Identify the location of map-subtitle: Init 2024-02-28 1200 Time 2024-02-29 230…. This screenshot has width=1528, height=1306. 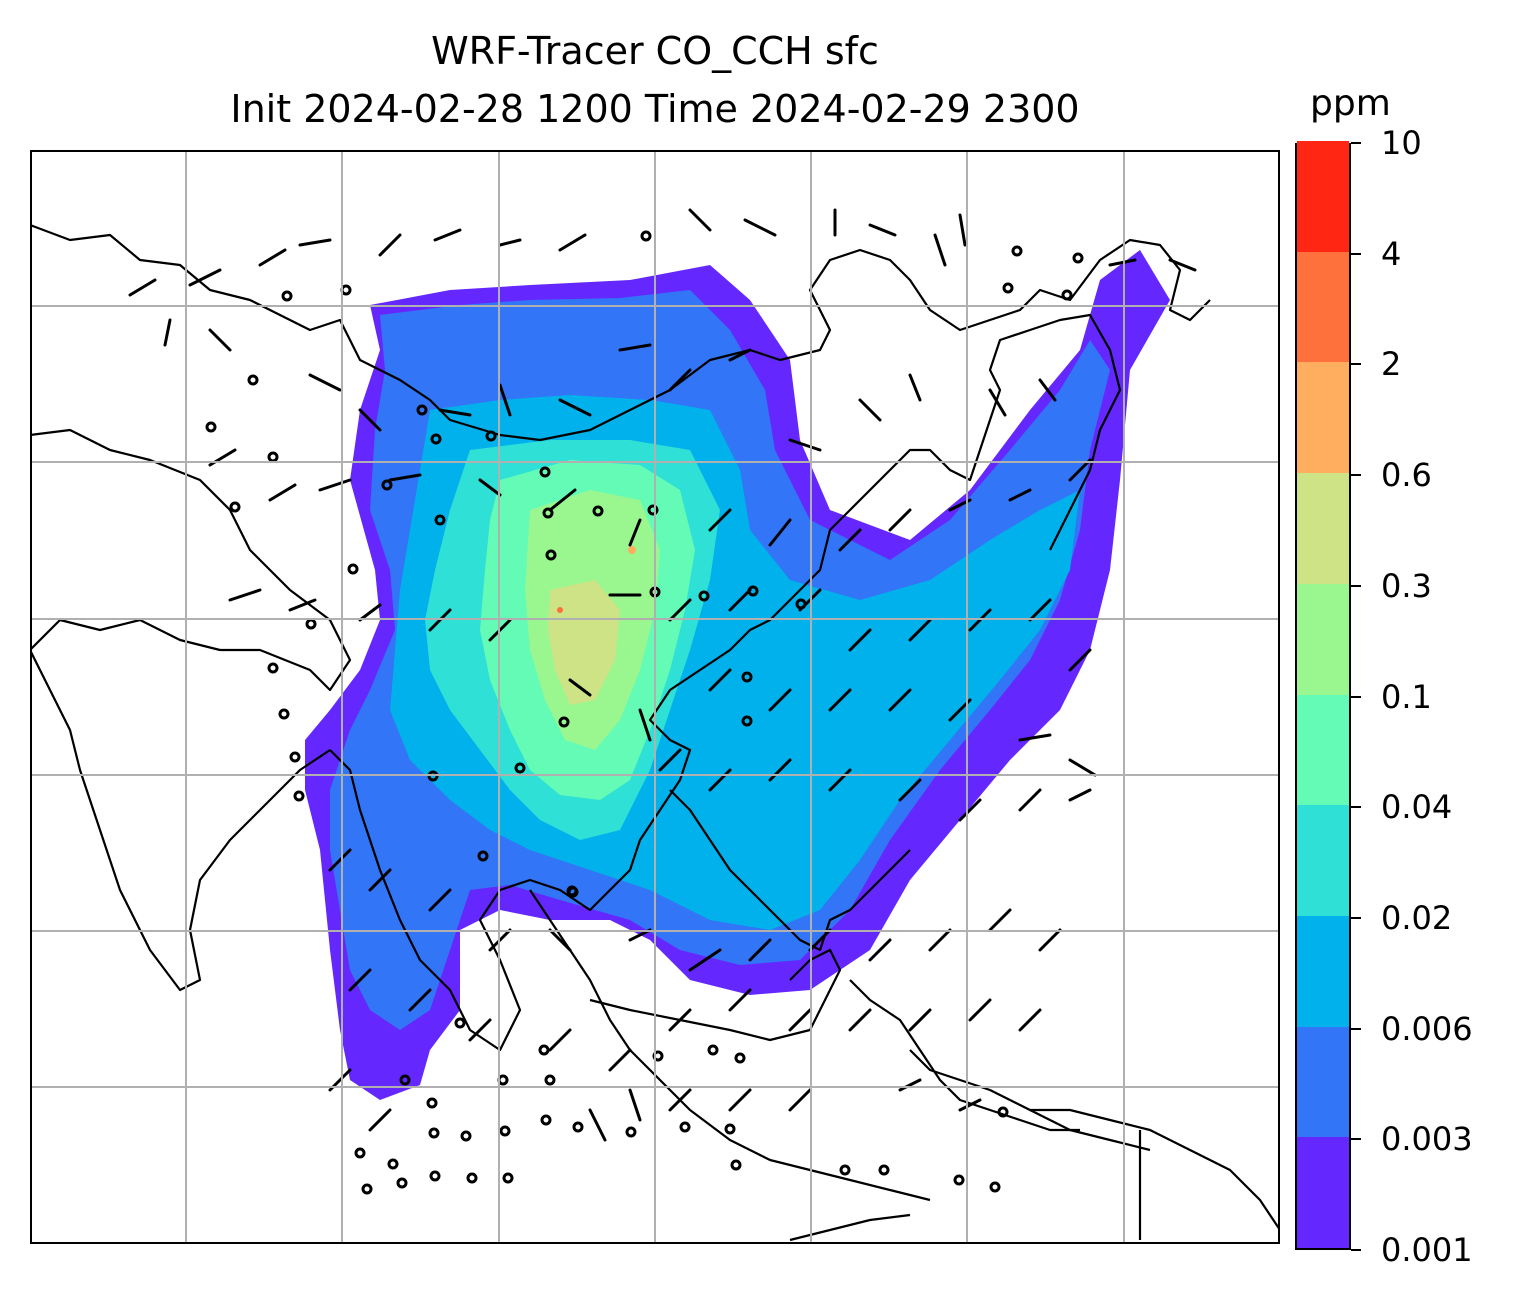
(655, 109).